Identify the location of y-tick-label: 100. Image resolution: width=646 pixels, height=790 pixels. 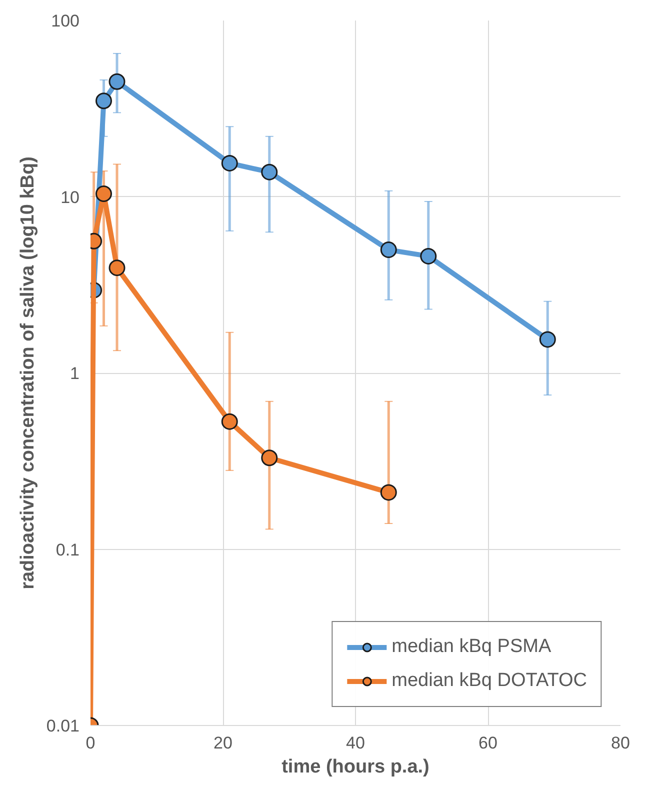
(65, 21).